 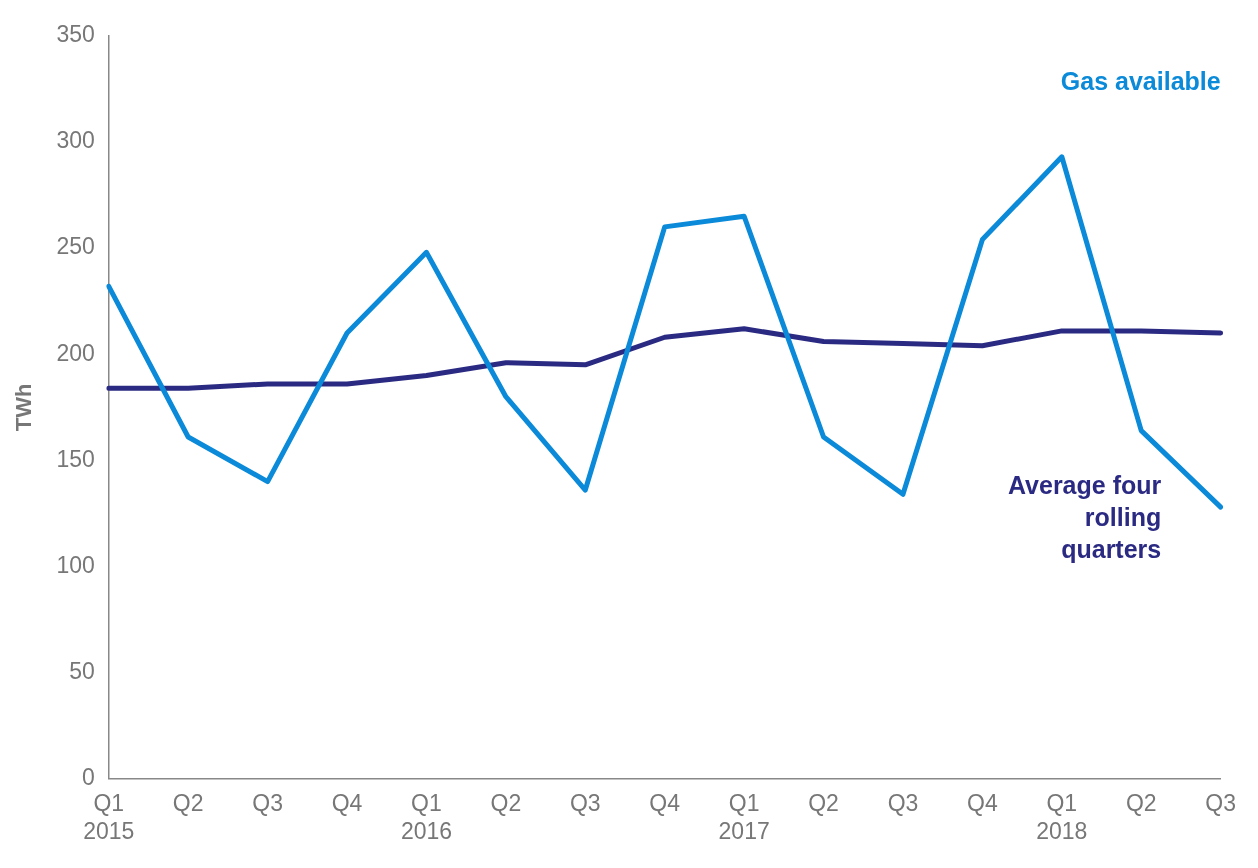 I want to click on text: Gas available, so click(x=1140, y=81).